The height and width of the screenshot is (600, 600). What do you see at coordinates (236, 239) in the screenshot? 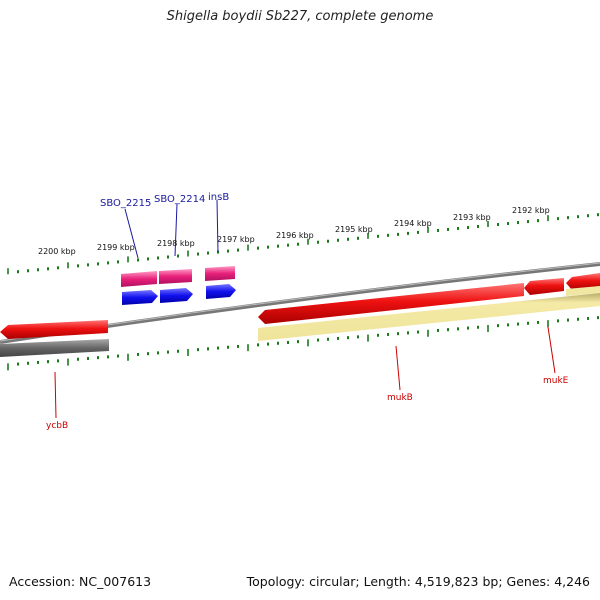
I see `scale-label-2197: 2197 kbp` at bounding box center [236, 239].